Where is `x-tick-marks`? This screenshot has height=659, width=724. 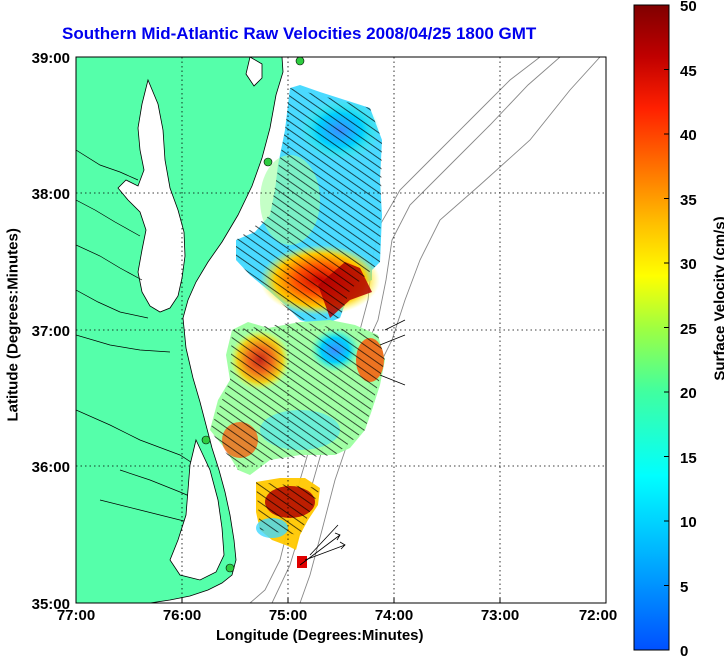
x-tick-marks is located at coordinates (341, 600).